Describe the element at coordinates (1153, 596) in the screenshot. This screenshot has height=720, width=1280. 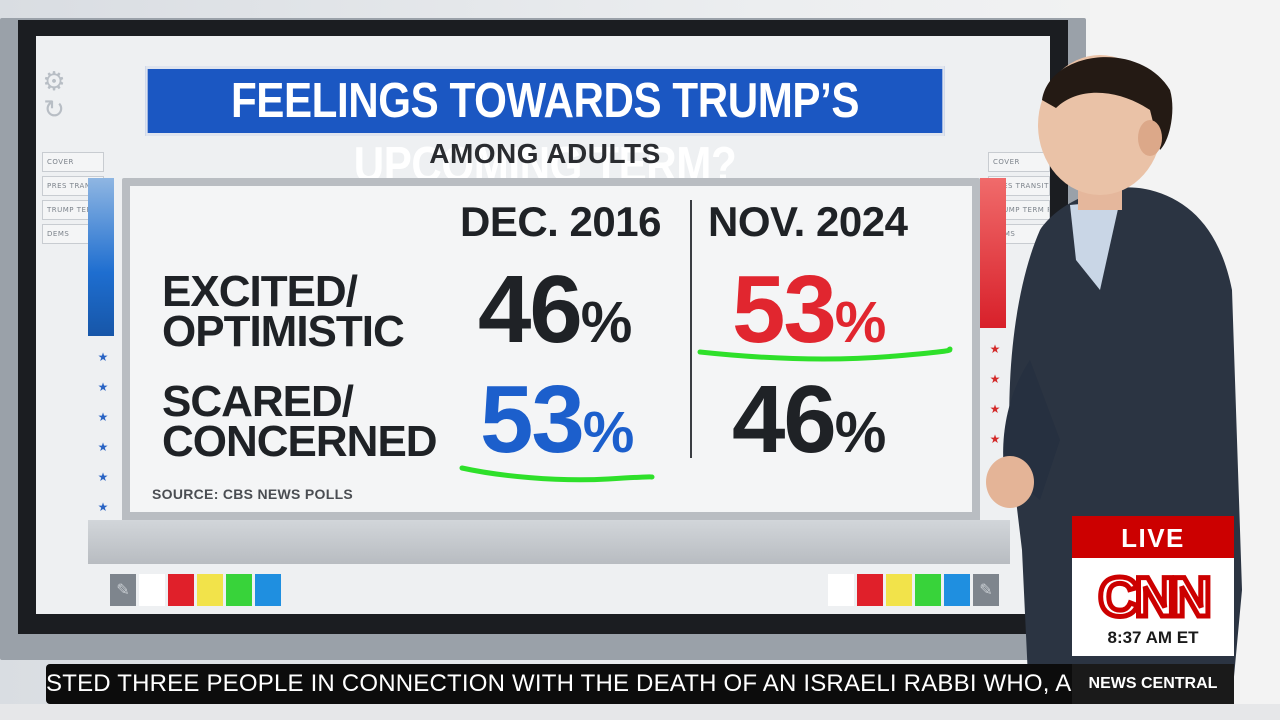
I see `cnn-logo-text: CNN` at that location.